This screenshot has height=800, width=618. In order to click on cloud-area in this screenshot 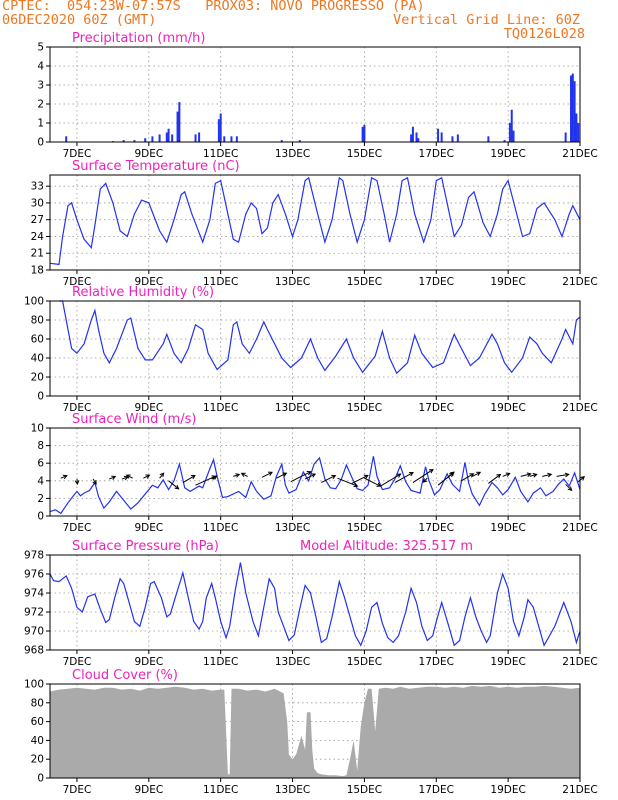, I will do `click(315, 731)`.